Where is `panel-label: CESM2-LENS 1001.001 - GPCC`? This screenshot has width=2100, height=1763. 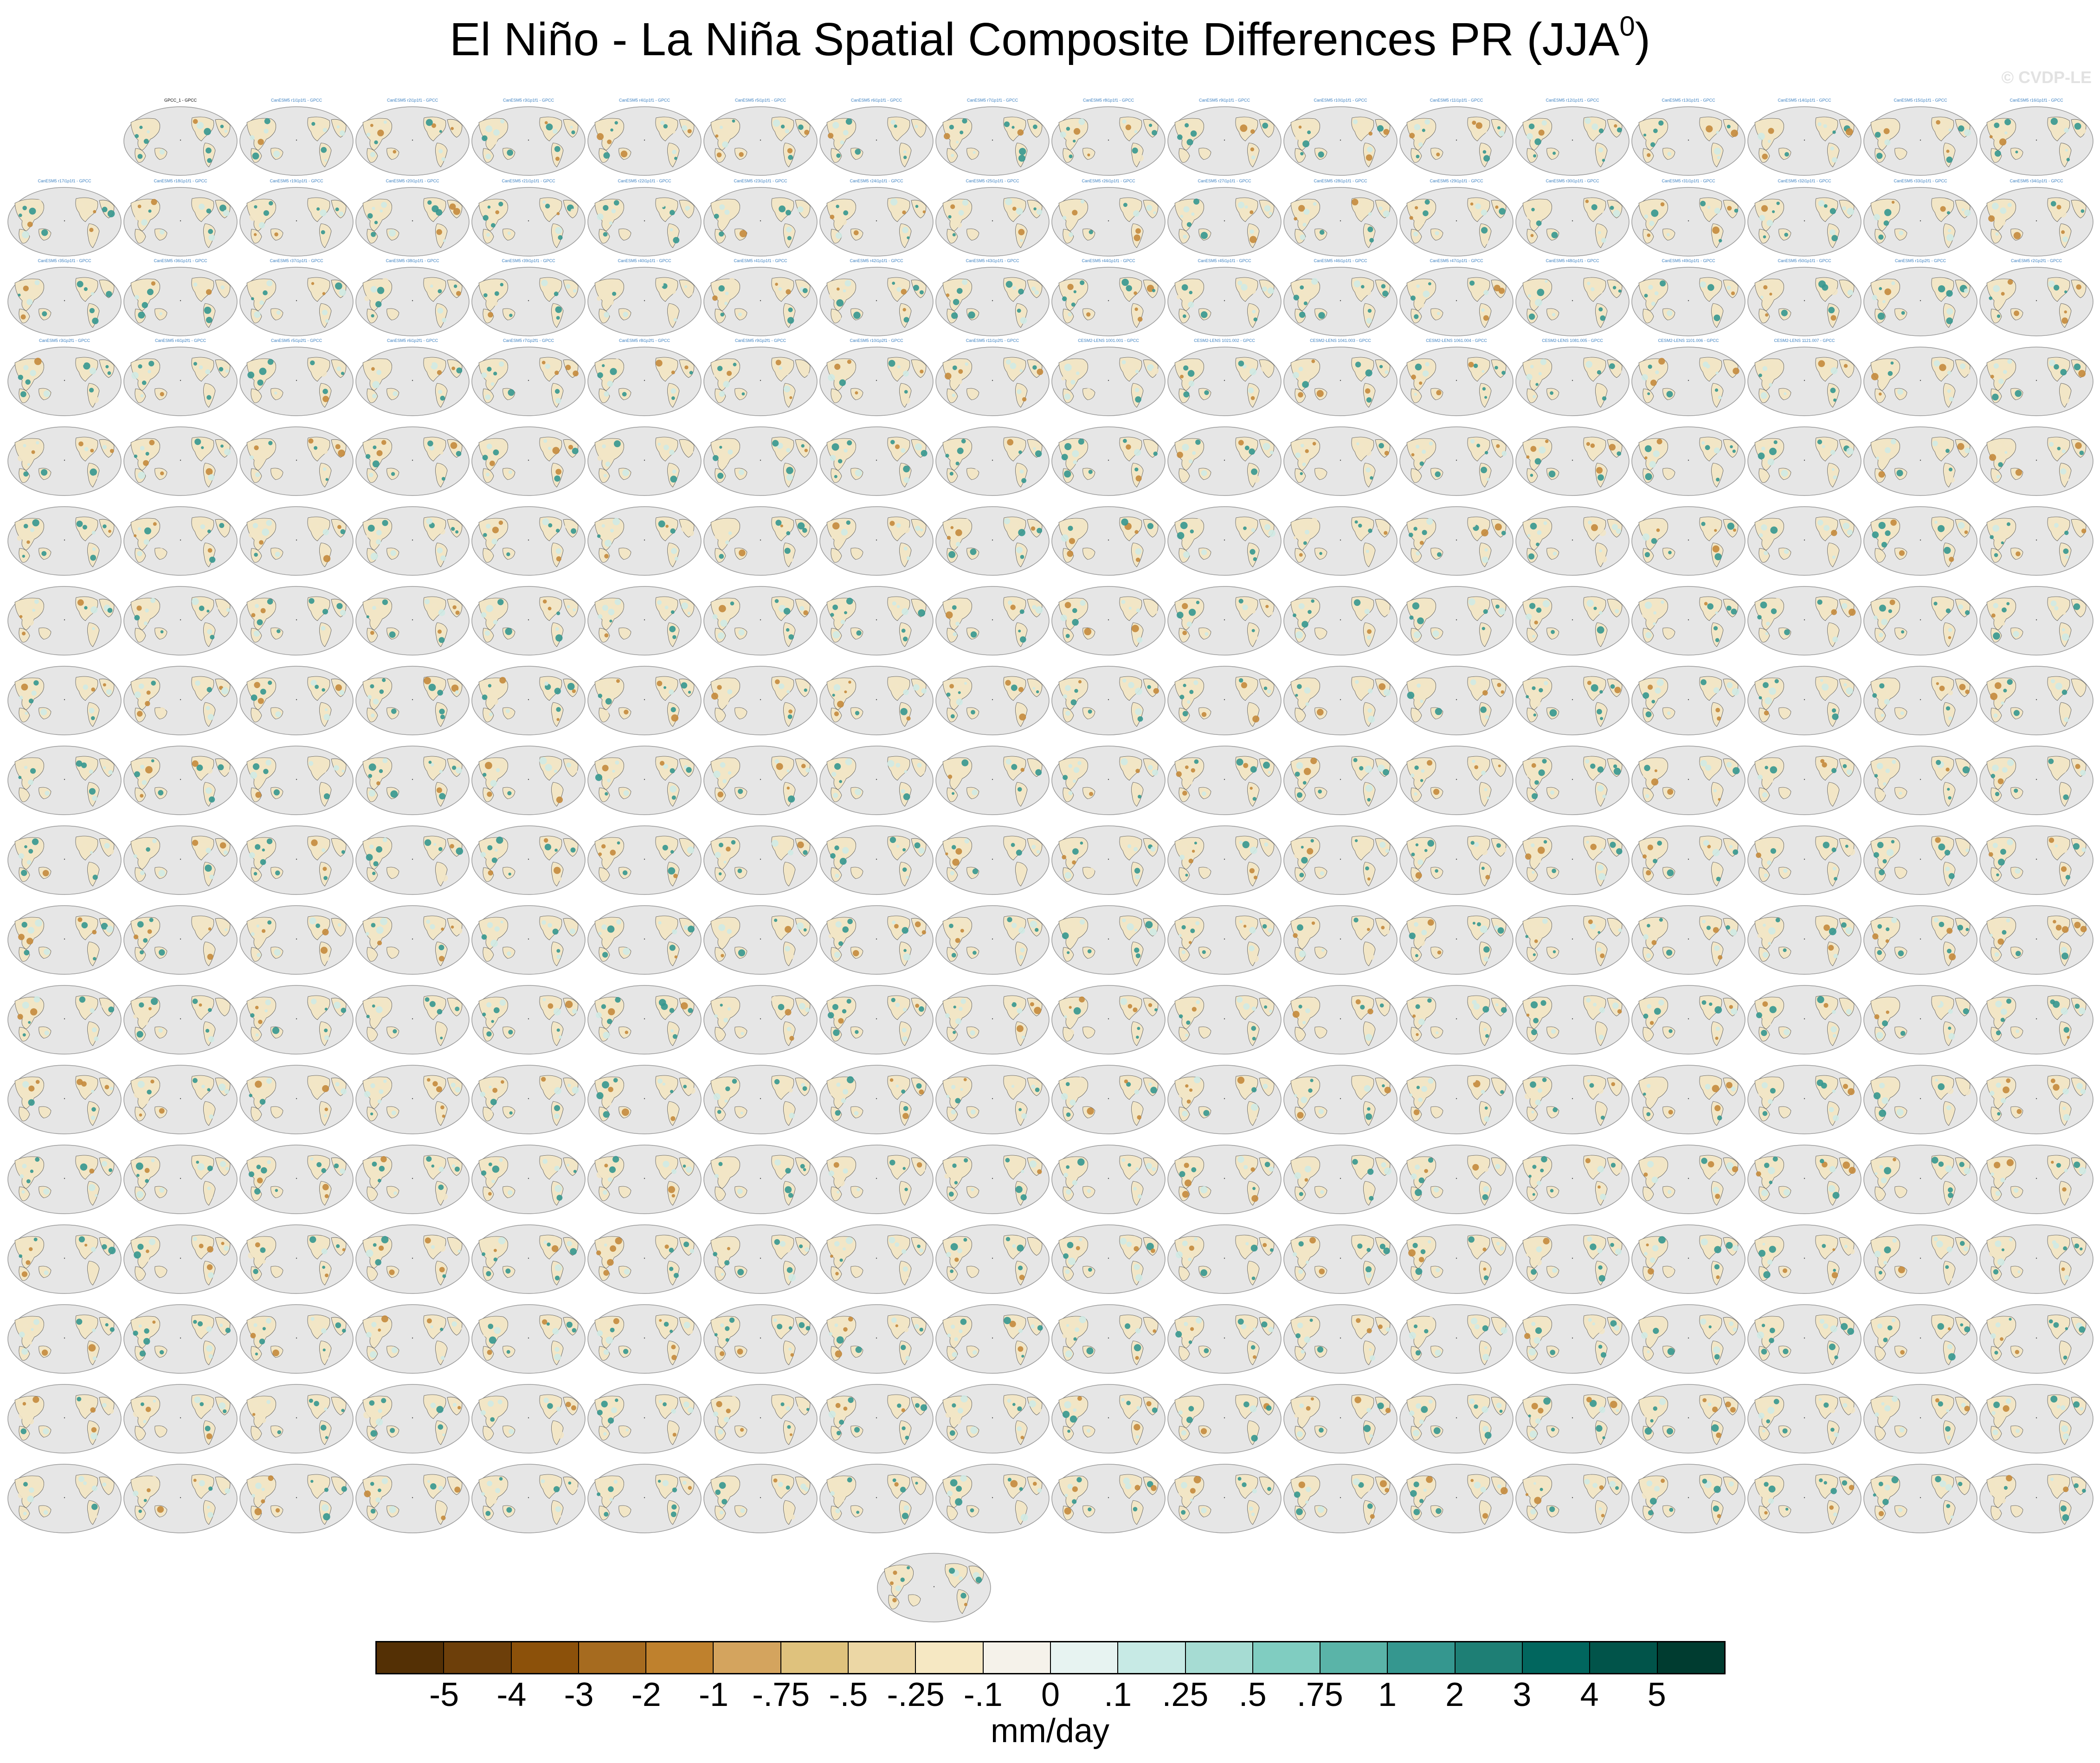 panel-label: CESM2-LENS 1001.001 - GPCC is located at coordinates (1108, 340).